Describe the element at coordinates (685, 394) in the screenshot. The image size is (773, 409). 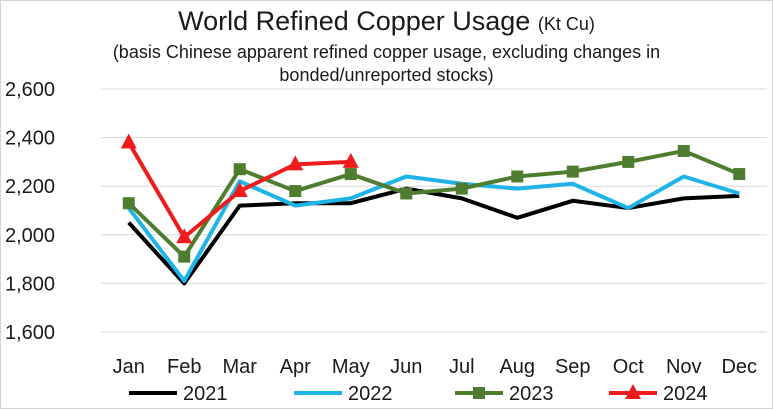
I see `legend-label: 2024` at that location.